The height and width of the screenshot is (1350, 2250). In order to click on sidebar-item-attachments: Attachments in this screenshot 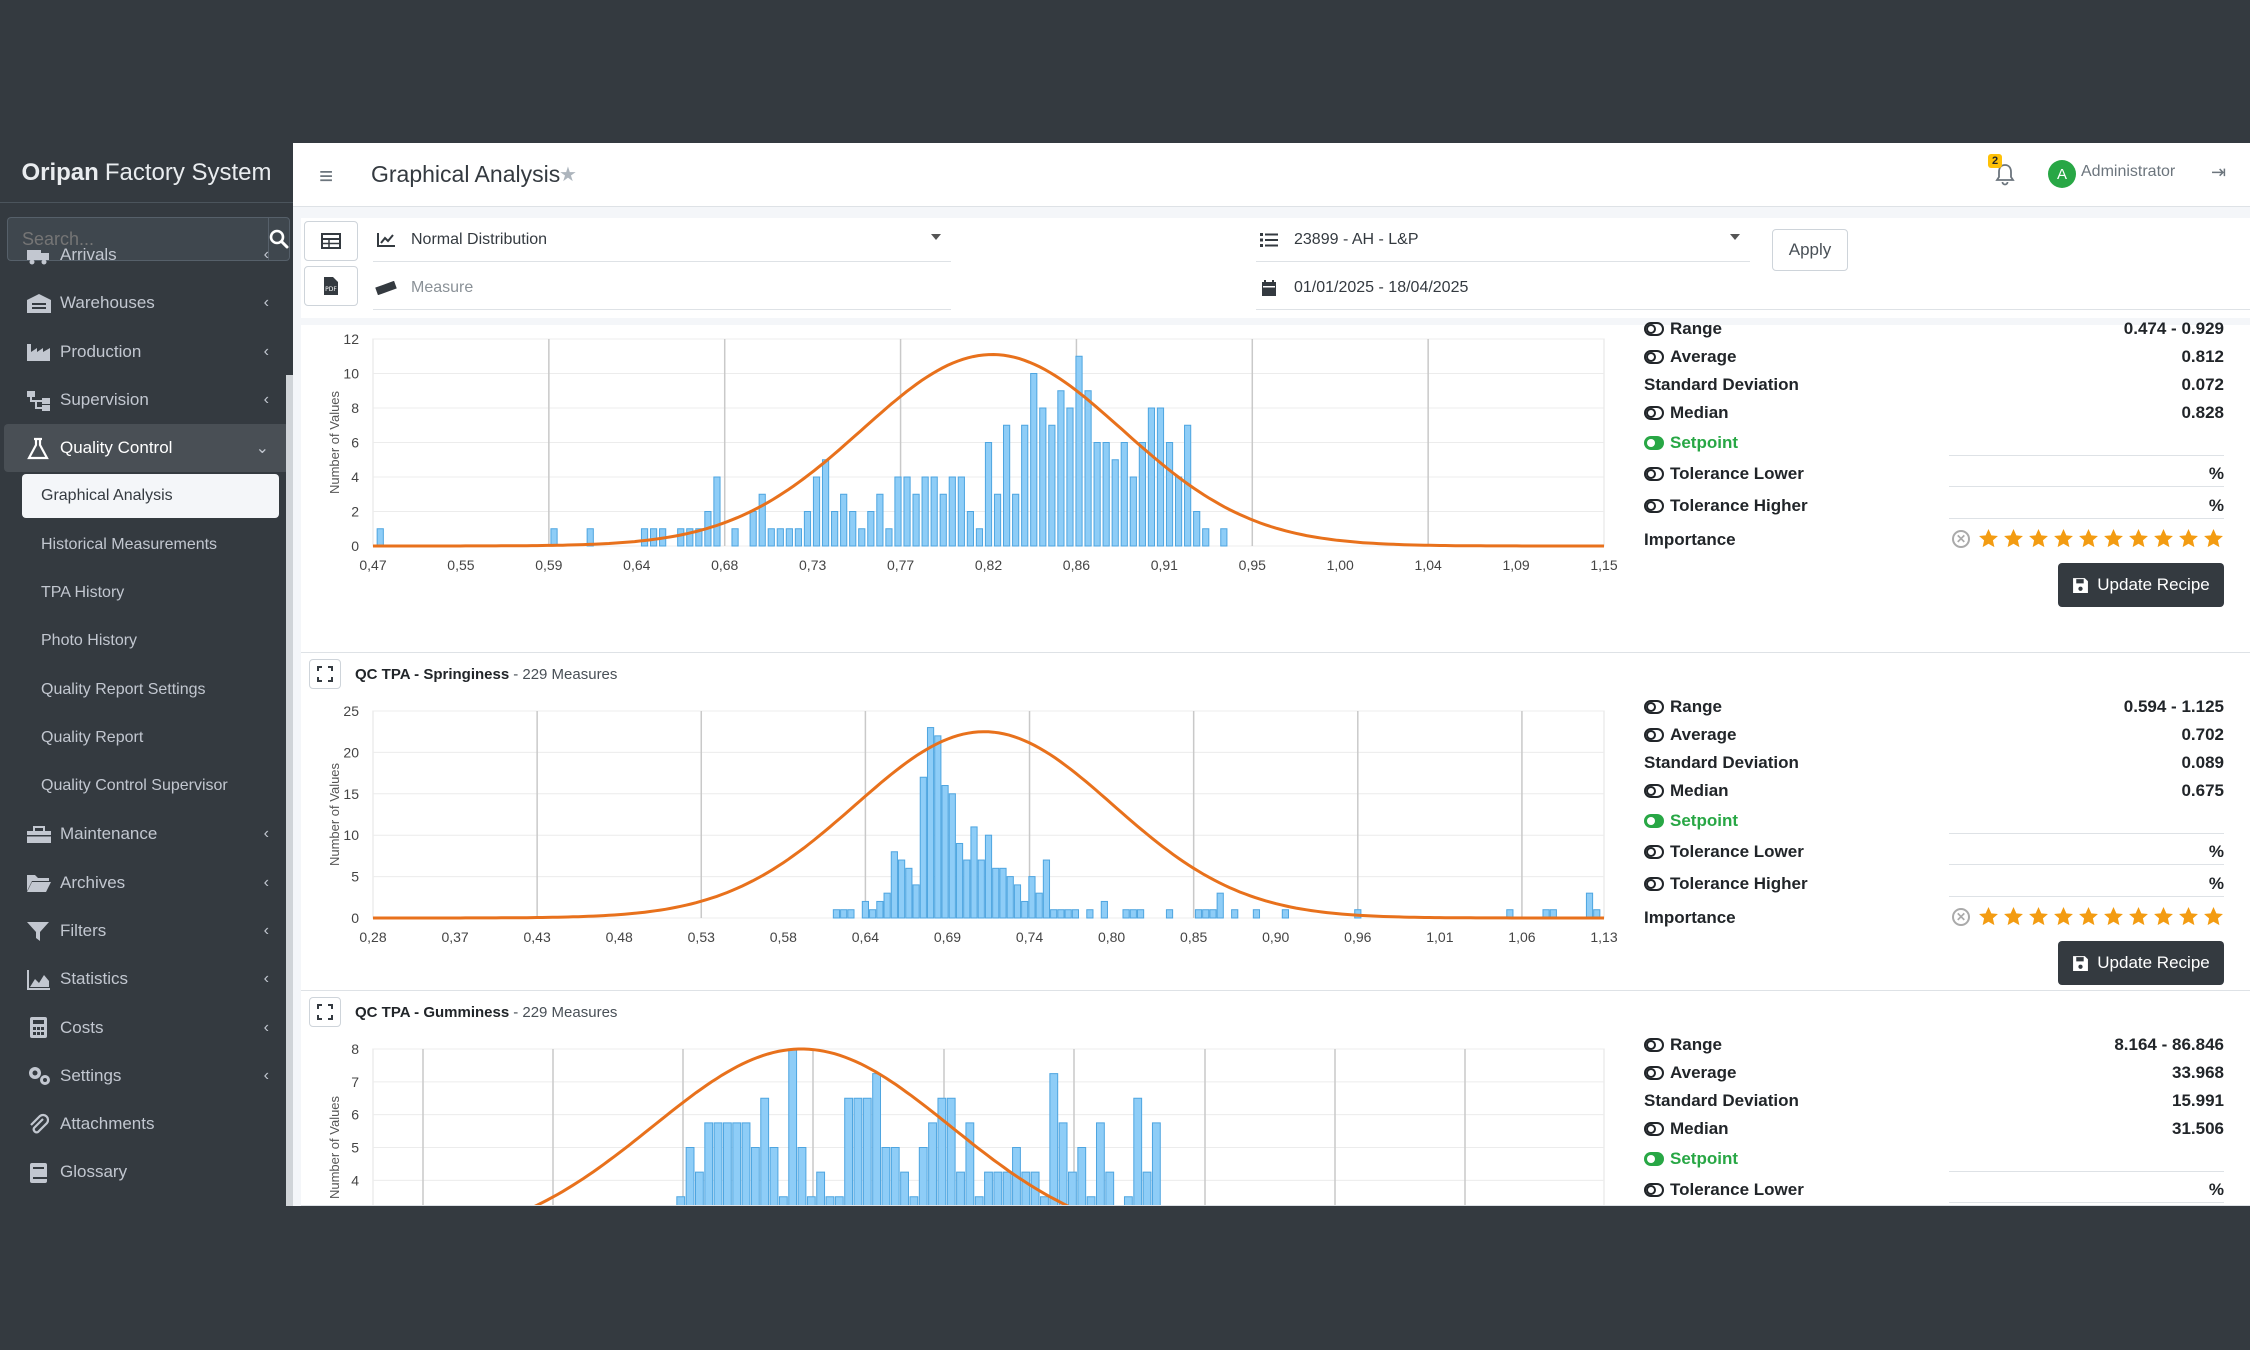, I will do `click(146, 1124)`.